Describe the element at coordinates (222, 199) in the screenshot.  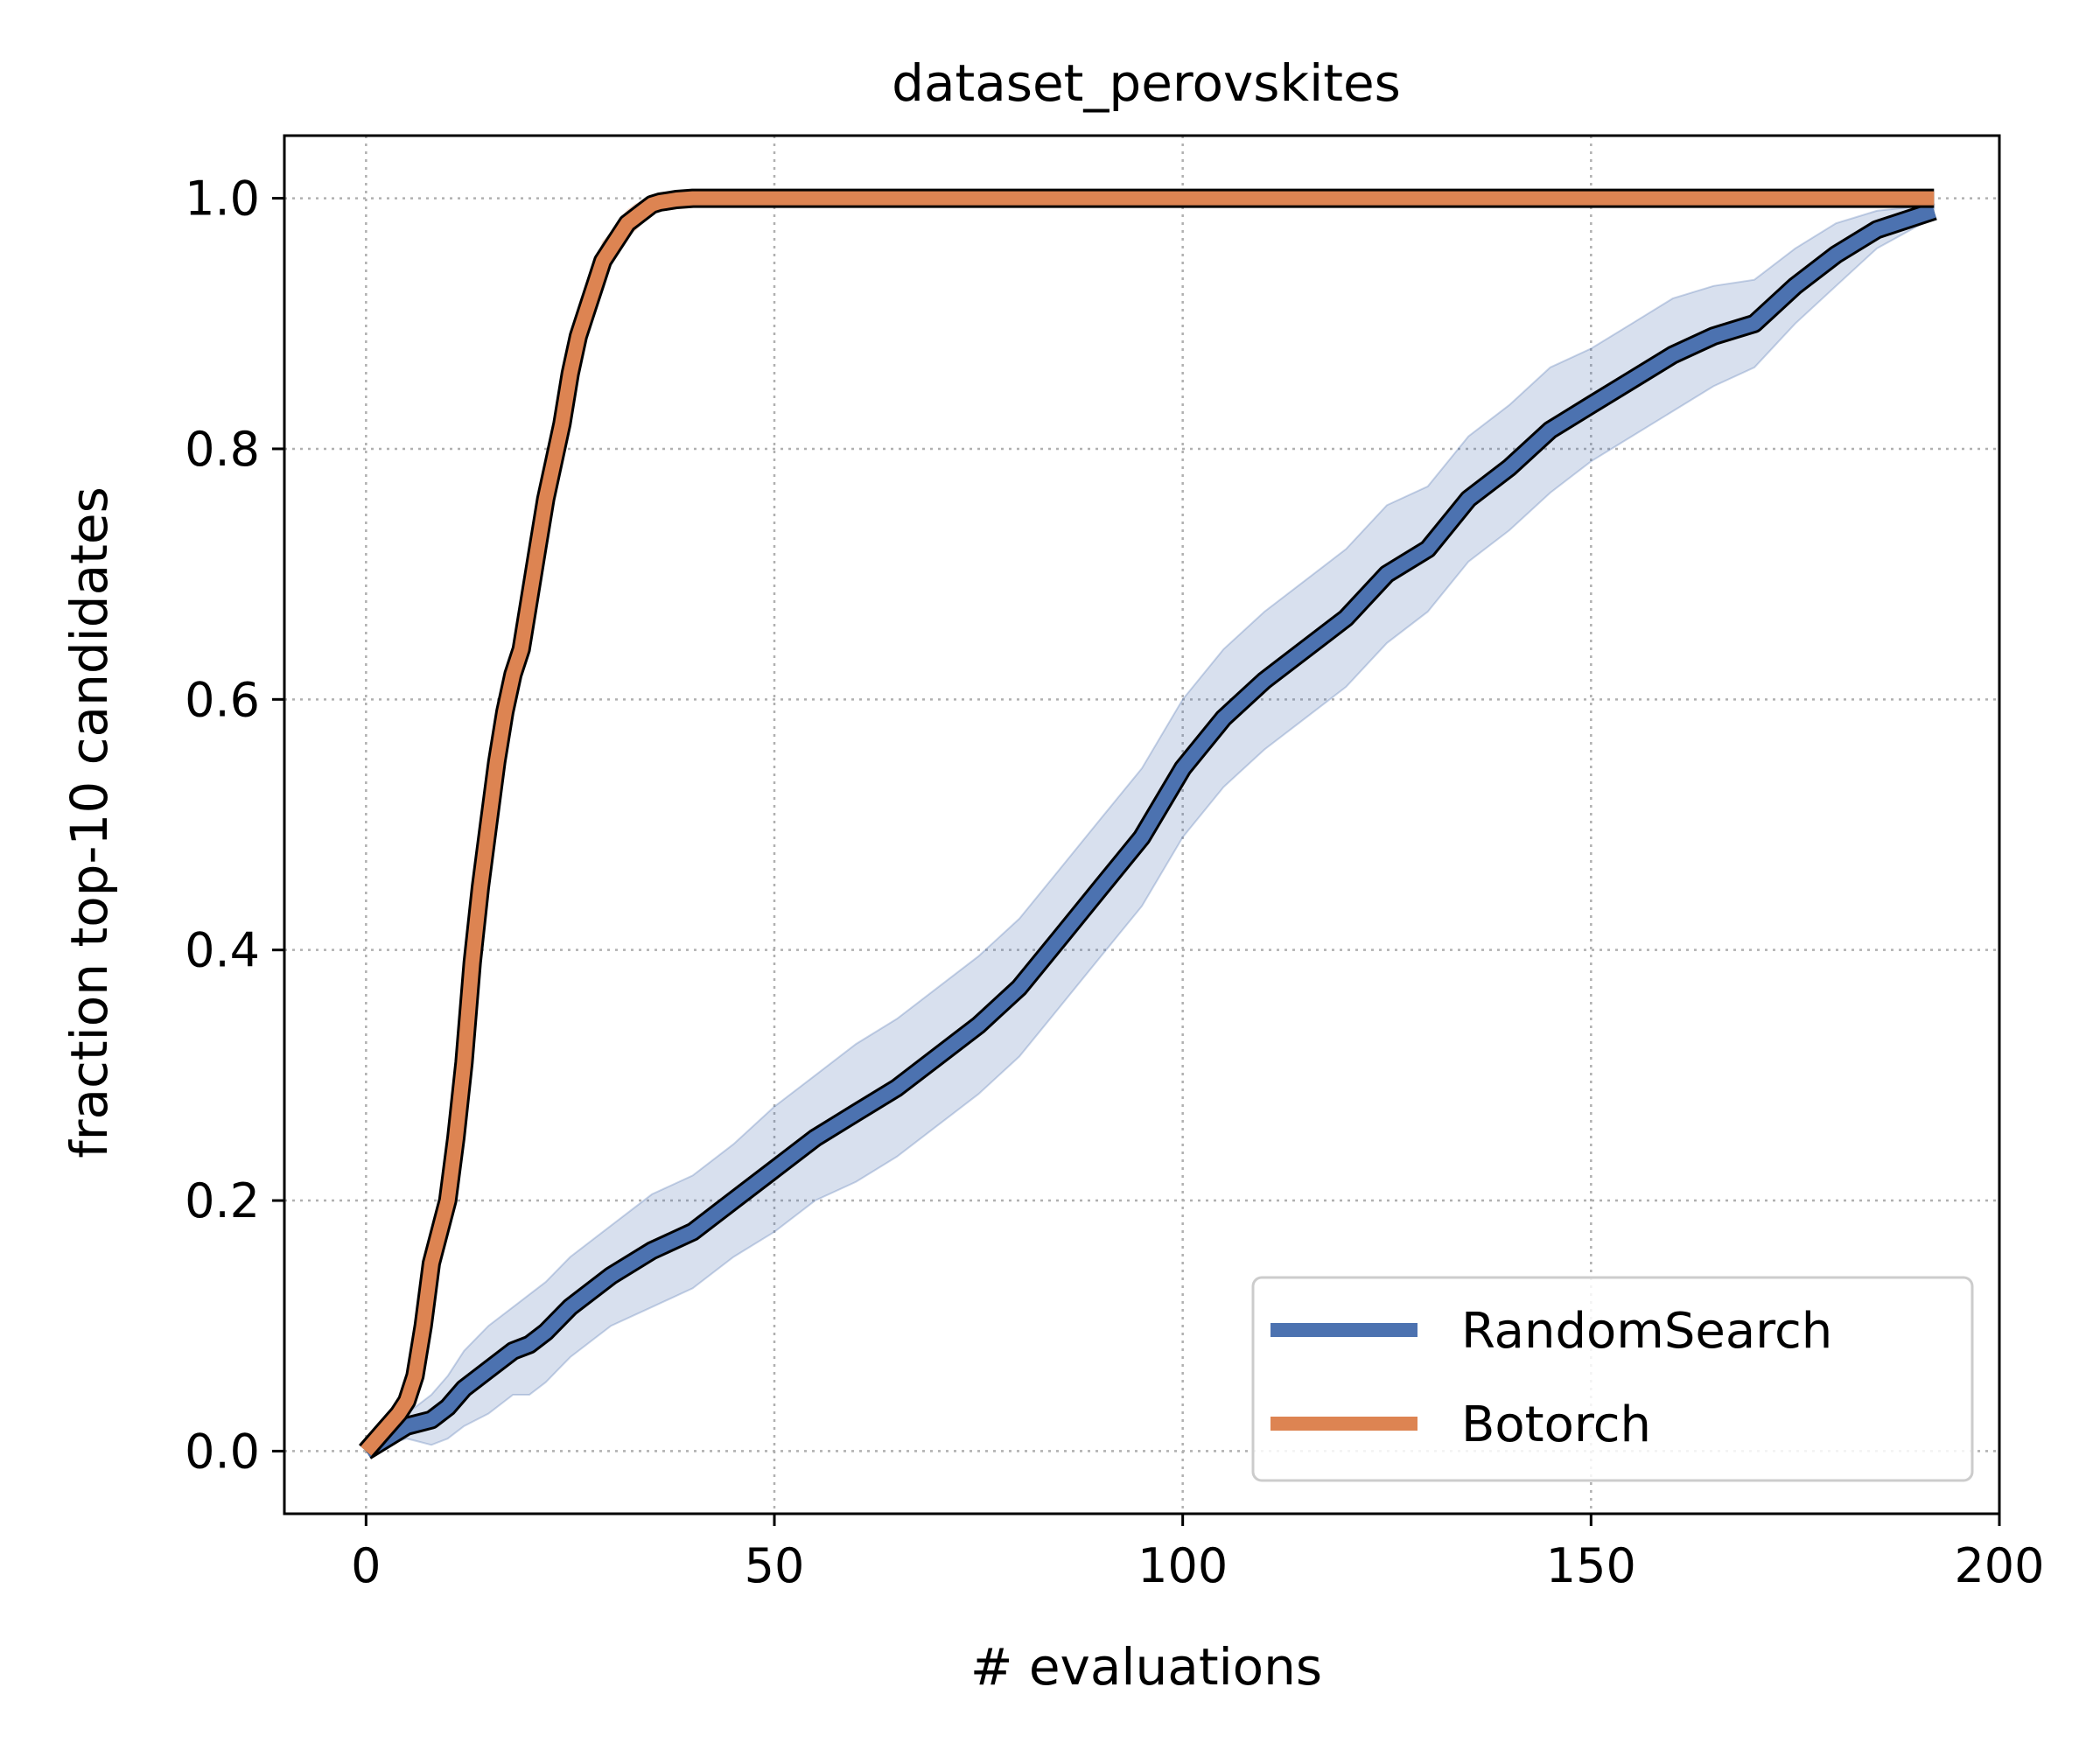
I see `y-tick-label: 1.0` at that location.